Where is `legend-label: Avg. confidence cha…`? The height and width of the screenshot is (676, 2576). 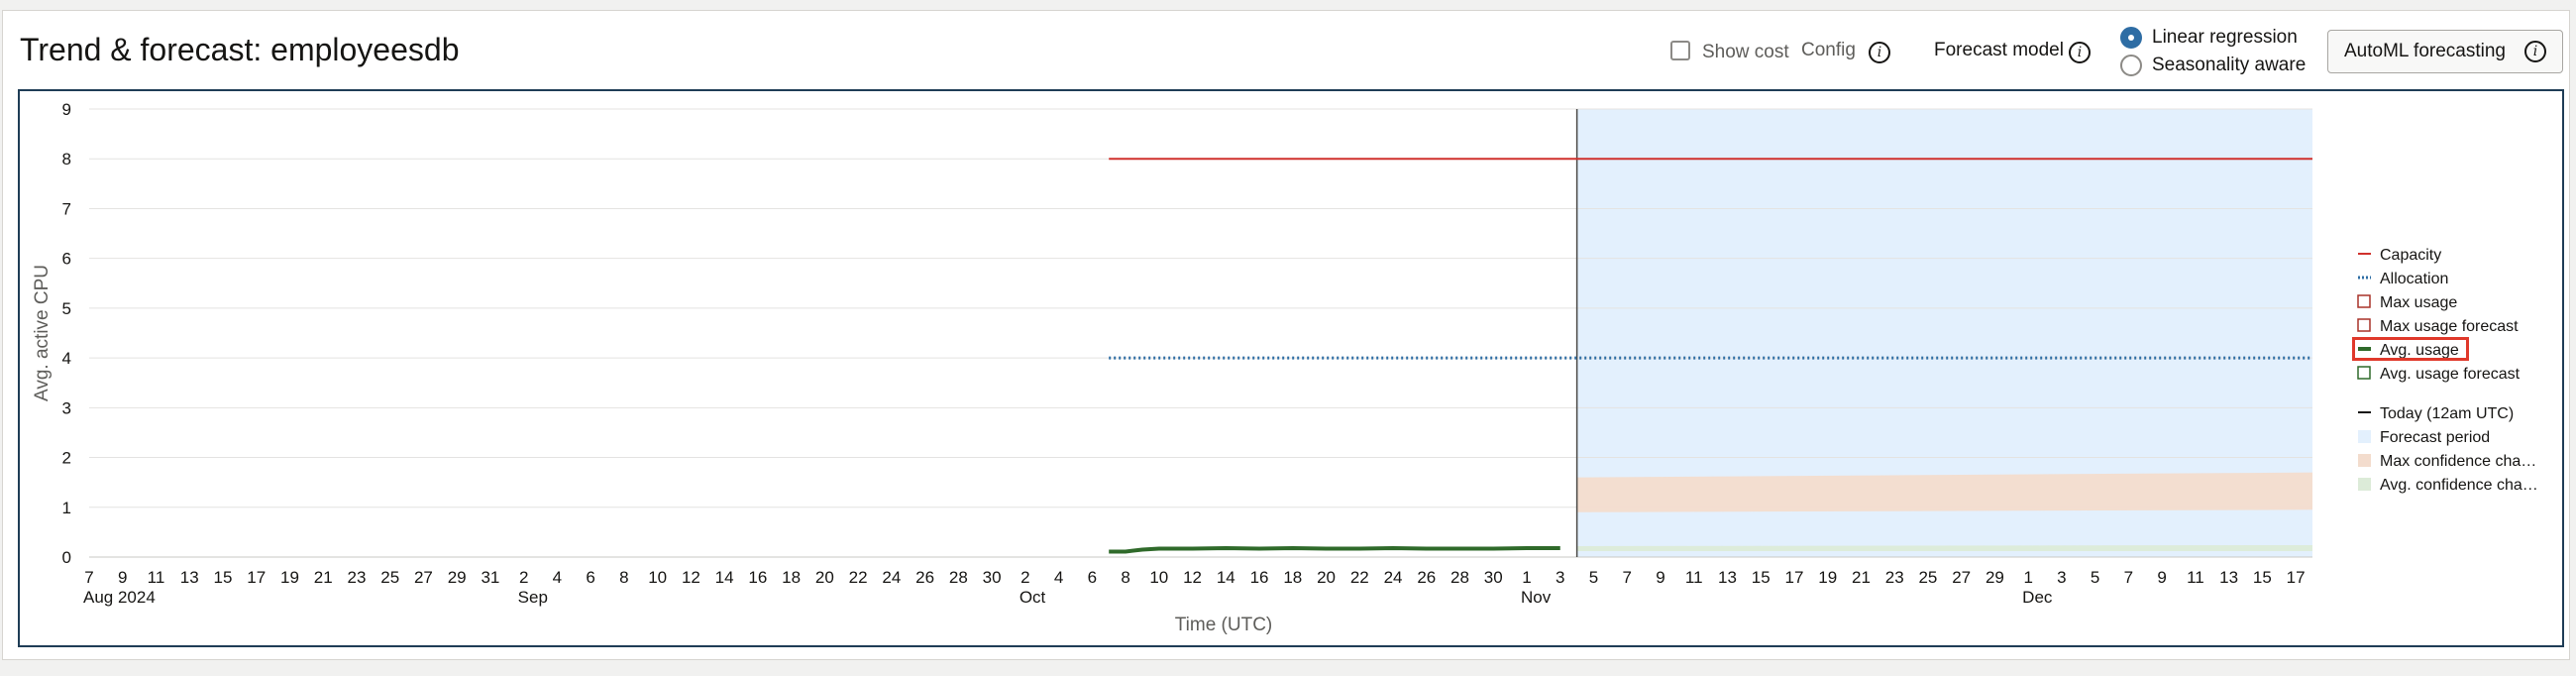 legend-label: Avg. confidence cha… is located at coordinates (2459, 485).